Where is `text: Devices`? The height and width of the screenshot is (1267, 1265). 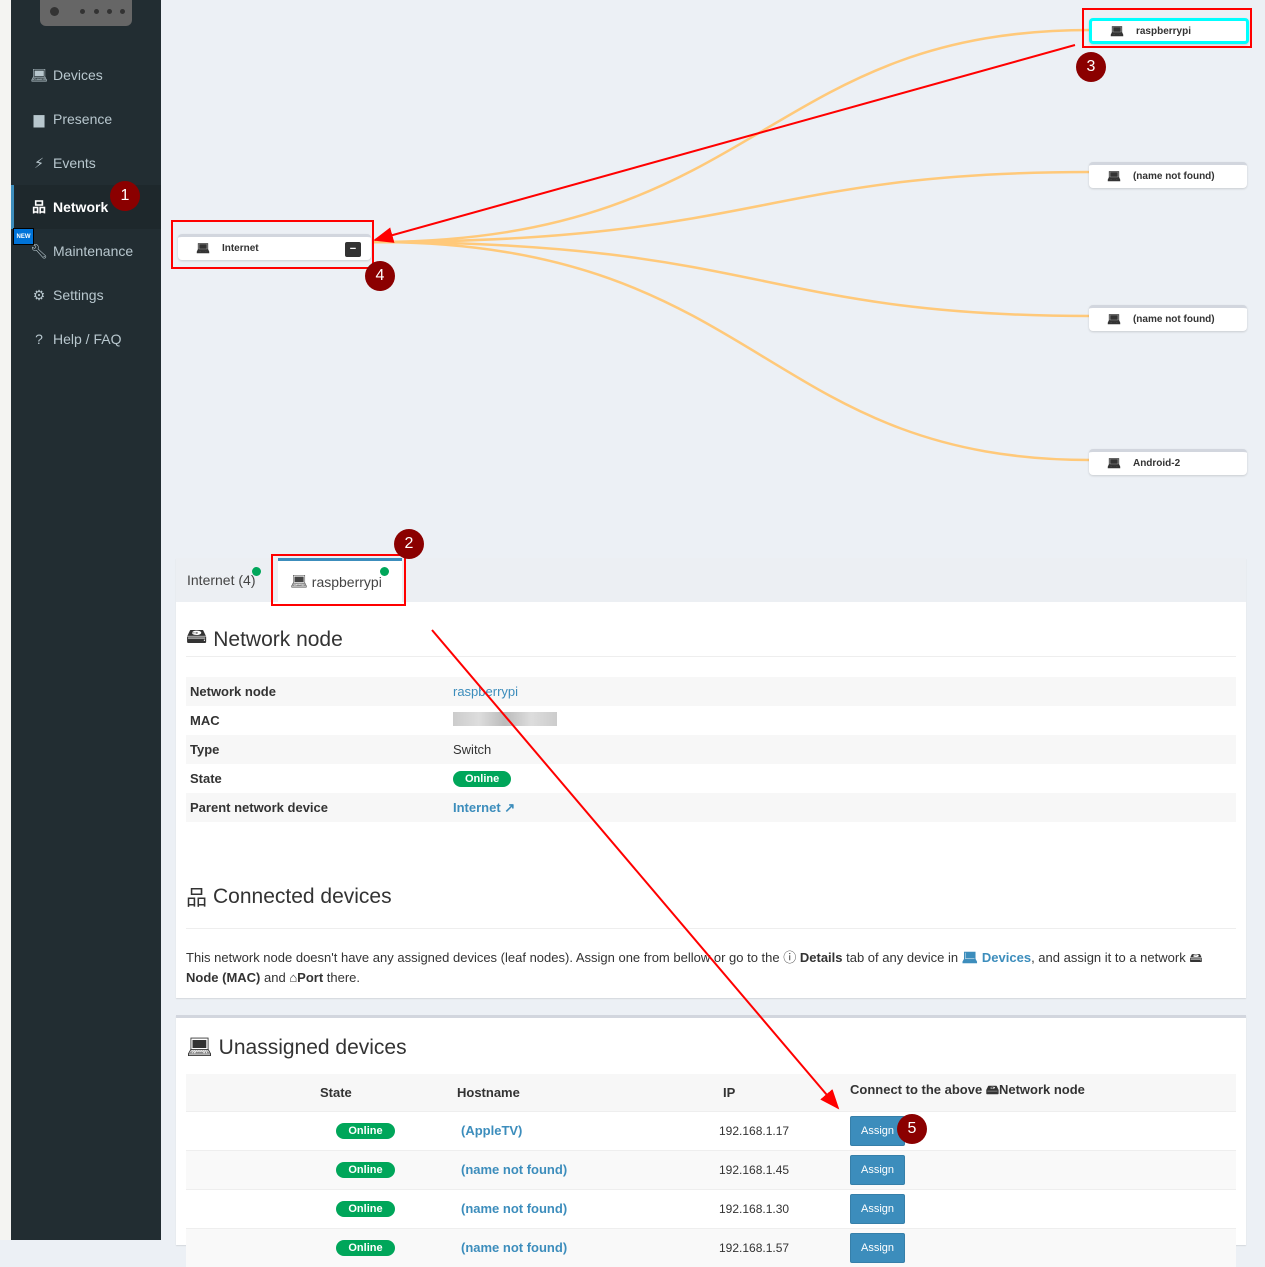
text: Devices is located at coordinates (1006, 957).